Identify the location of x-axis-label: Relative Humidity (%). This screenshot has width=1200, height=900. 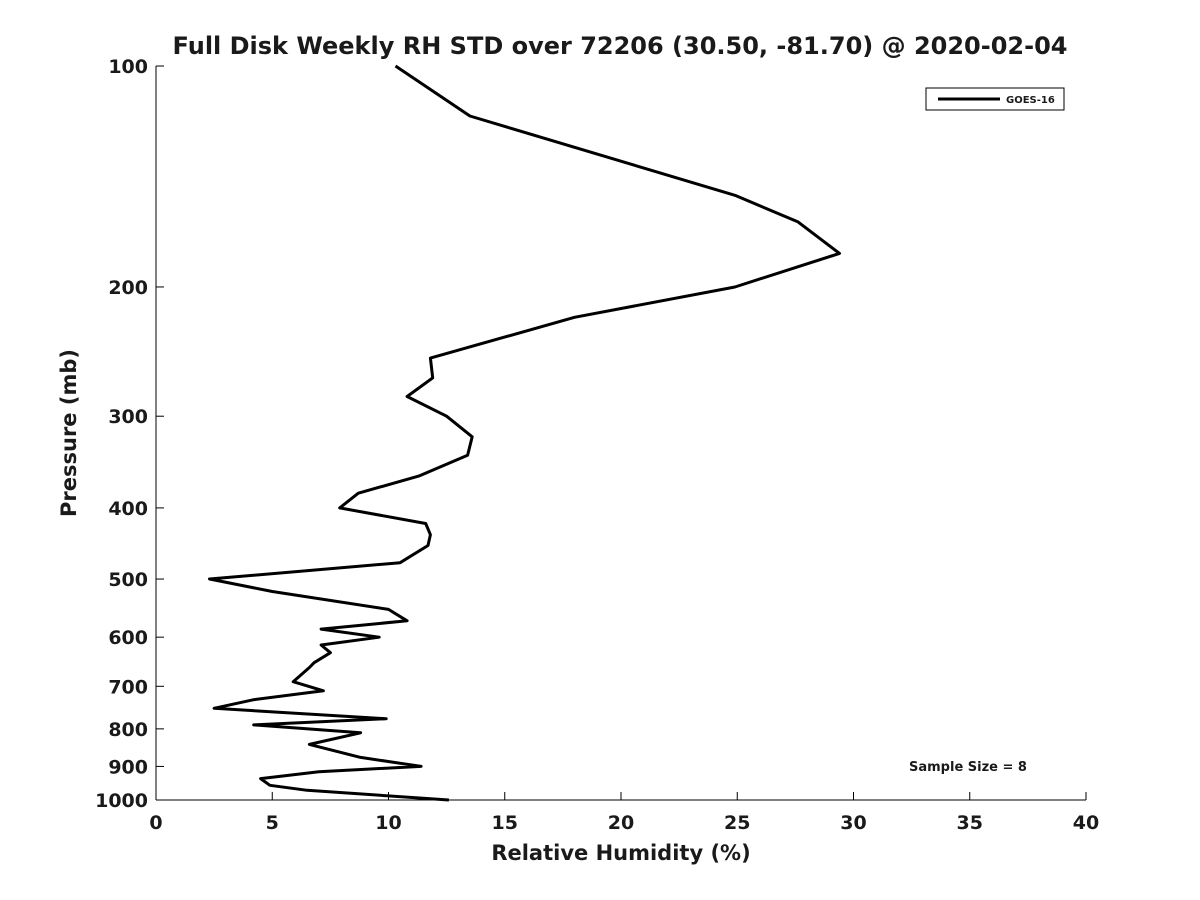
(620, 853).